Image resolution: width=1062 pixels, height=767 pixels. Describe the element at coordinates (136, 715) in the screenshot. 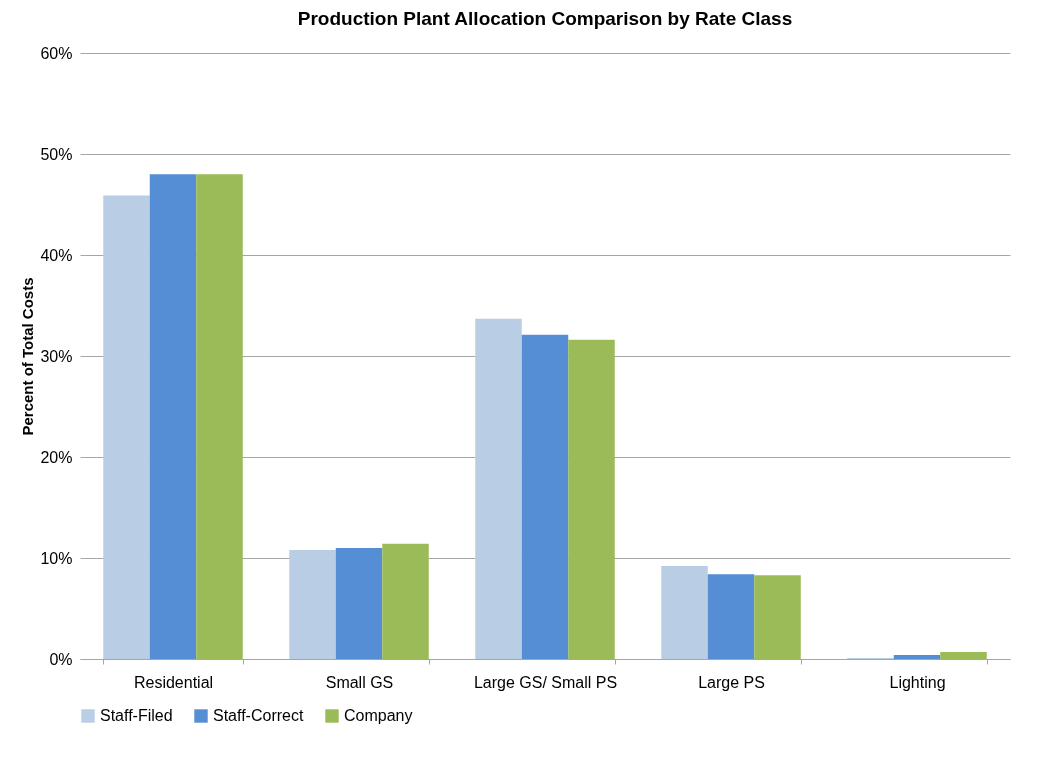

I see `legend-label: Staff-Filed` at that location.